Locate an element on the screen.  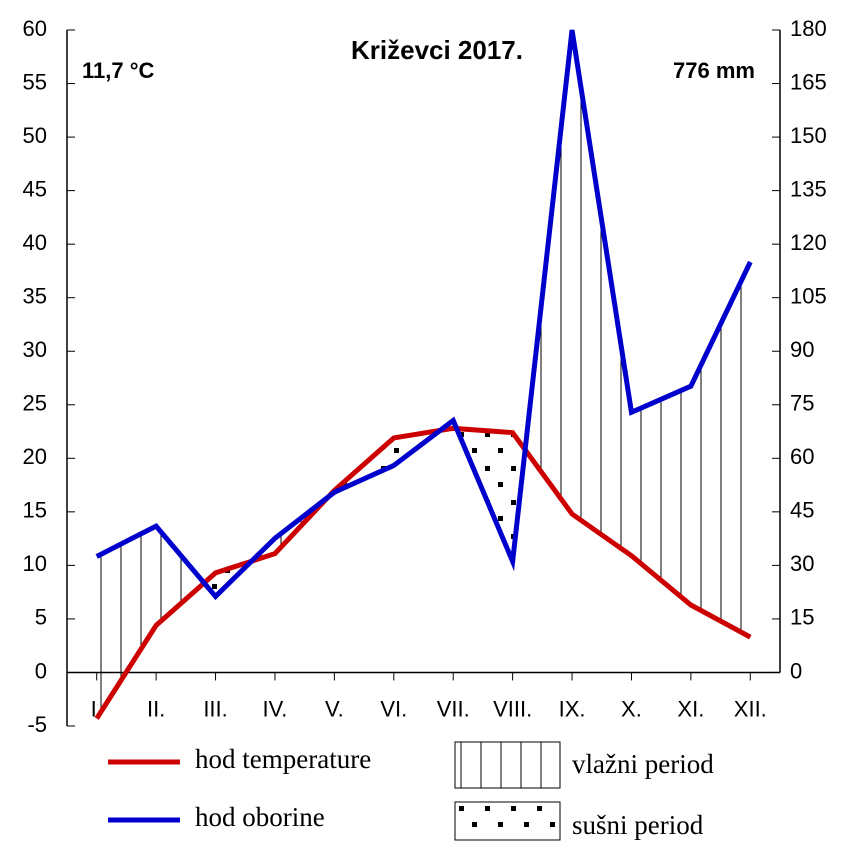
x-tick-label: XII. is located at coordinates (750, 708).